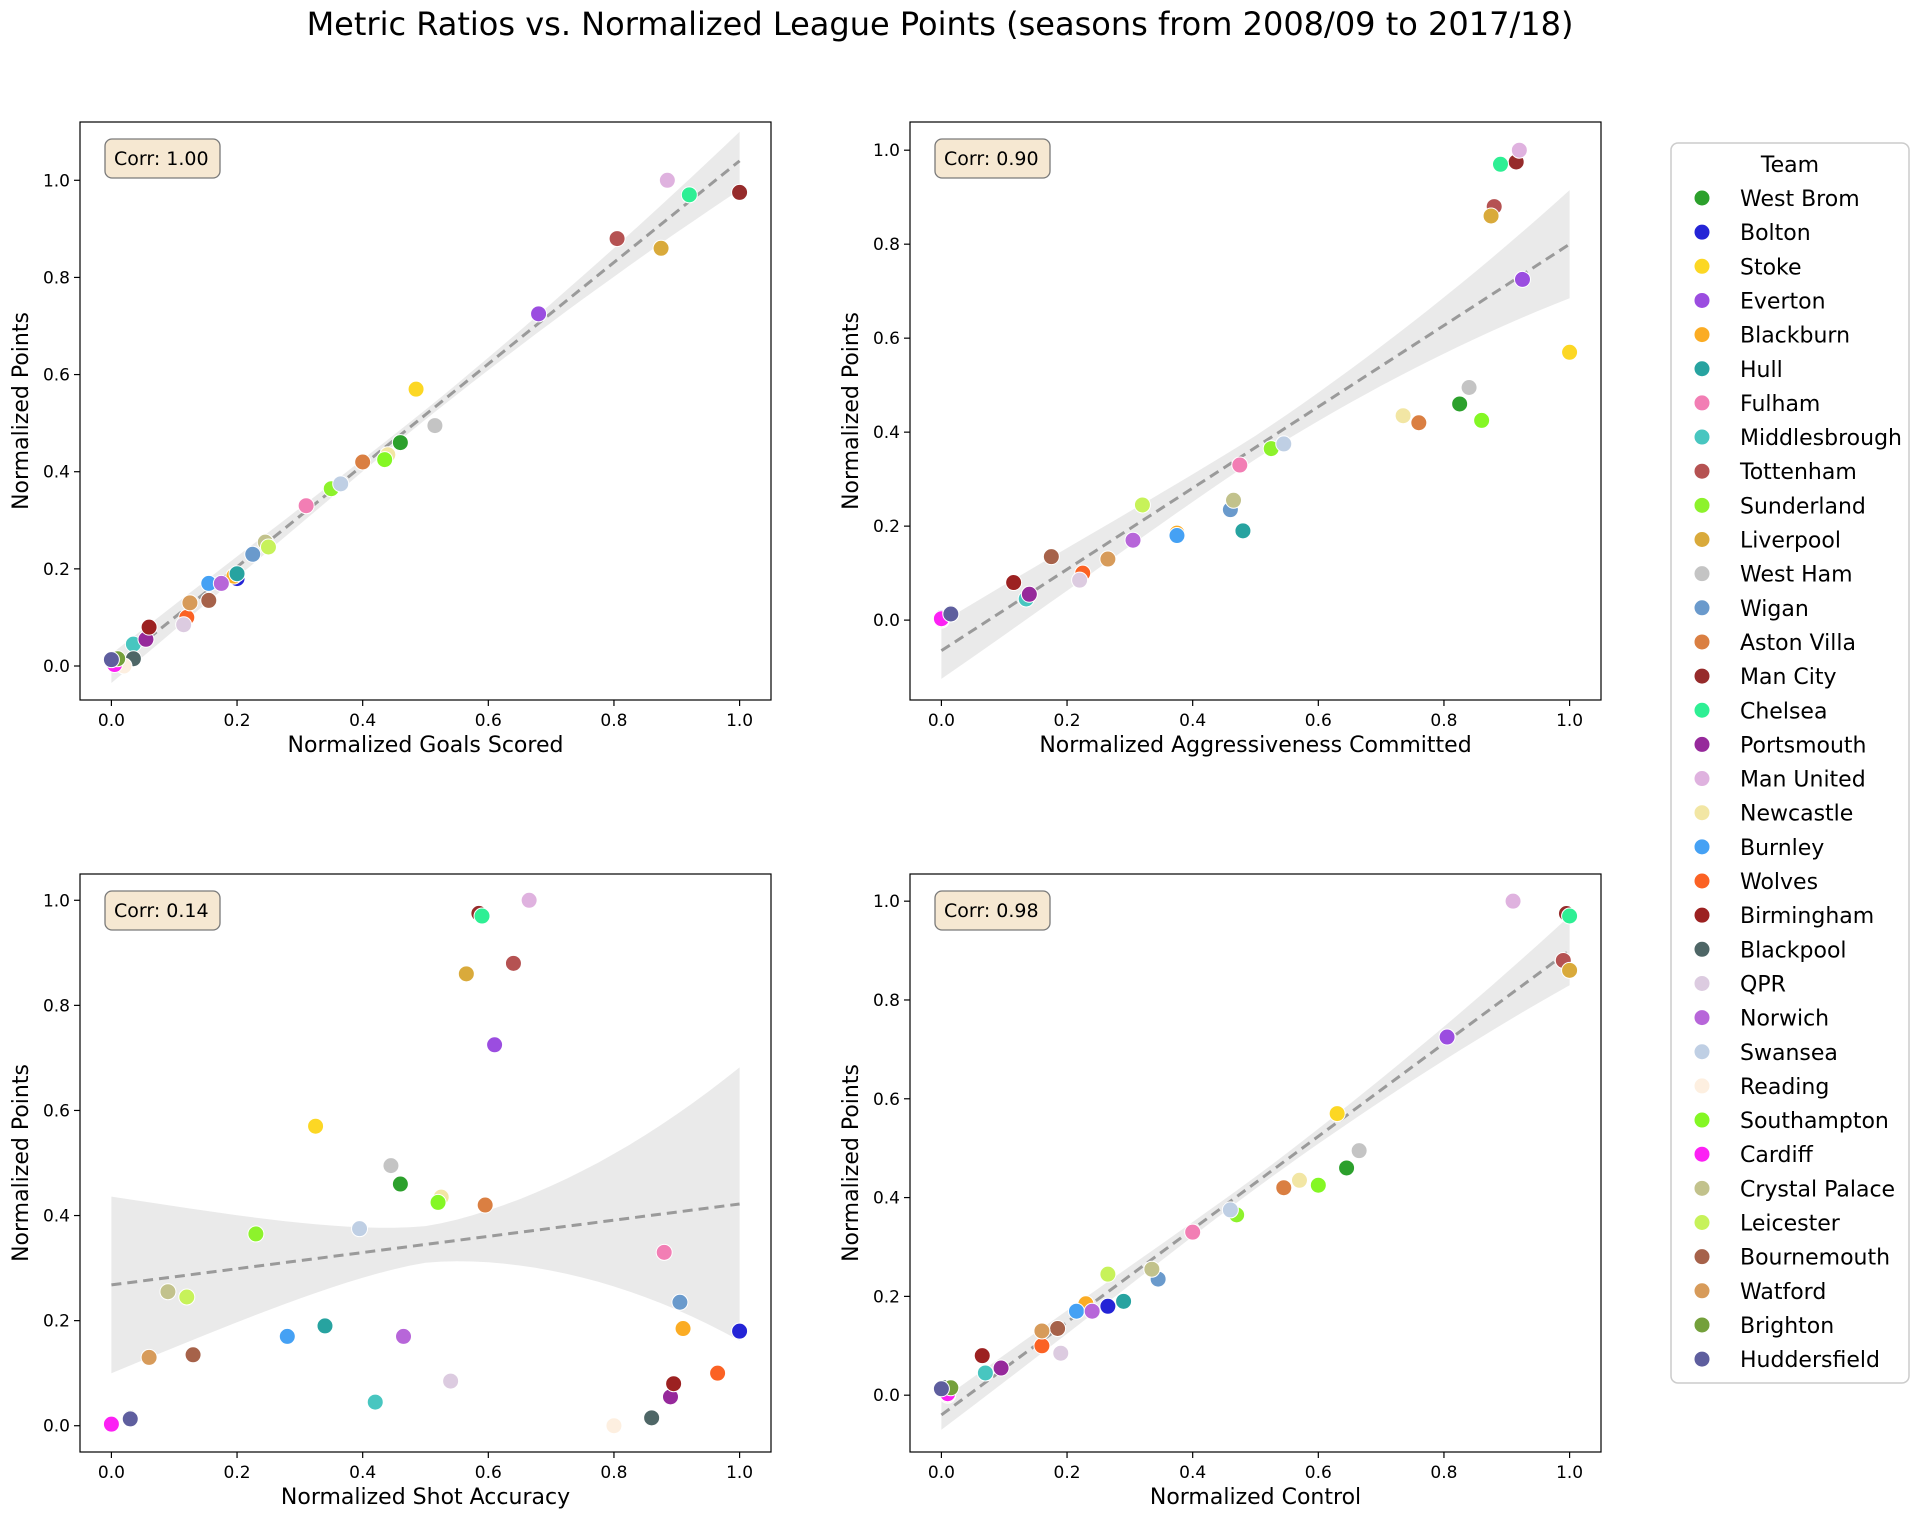  Describe the element at coordinates (425, 1220) in the screenshot. I see `confidence-band` at that location.